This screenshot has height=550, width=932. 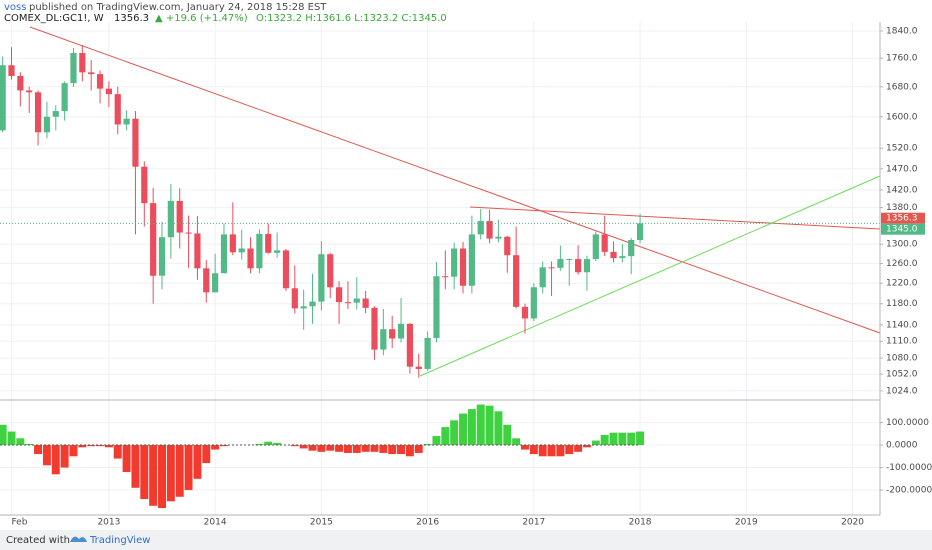 What do you see at coordinates (902, 284) in the screenshot?
I see `y-tick-label: 1220.0` at bounding box center [902, 284].